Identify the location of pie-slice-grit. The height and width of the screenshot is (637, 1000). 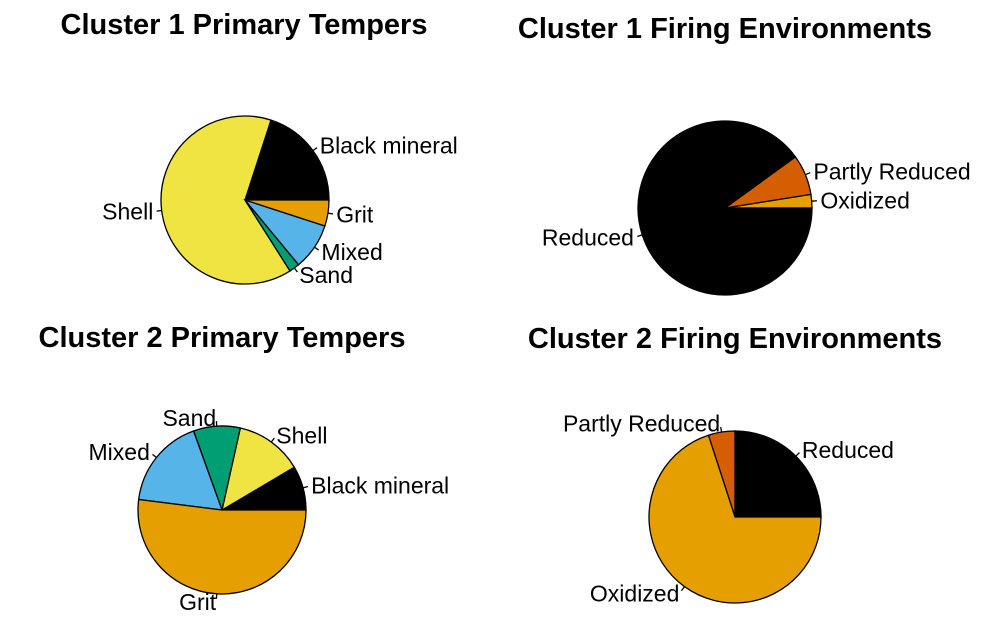
(222, 546).